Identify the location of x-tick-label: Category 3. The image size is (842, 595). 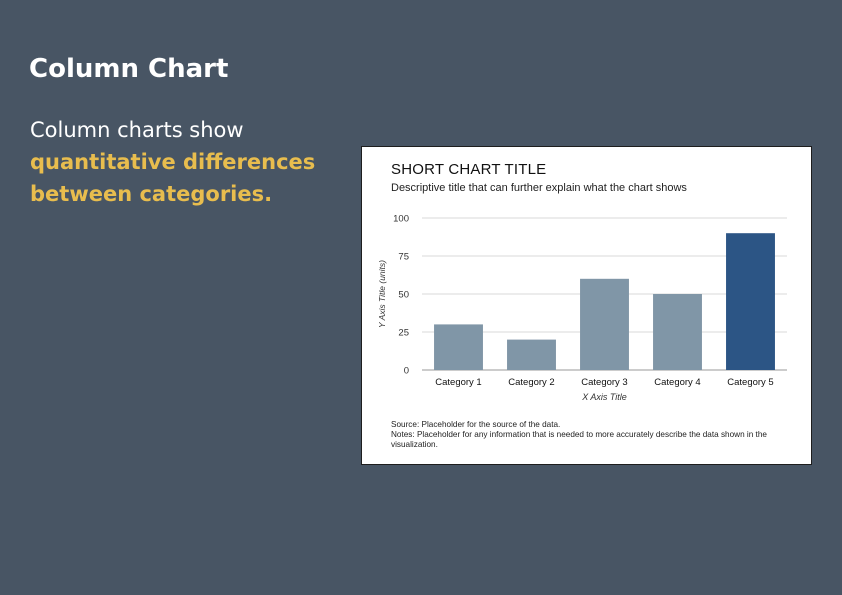
(604, 382).